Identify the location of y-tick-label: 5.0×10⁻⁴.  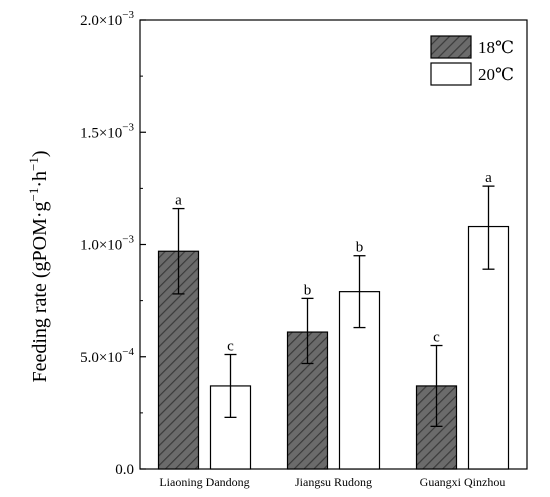
(107, 356).